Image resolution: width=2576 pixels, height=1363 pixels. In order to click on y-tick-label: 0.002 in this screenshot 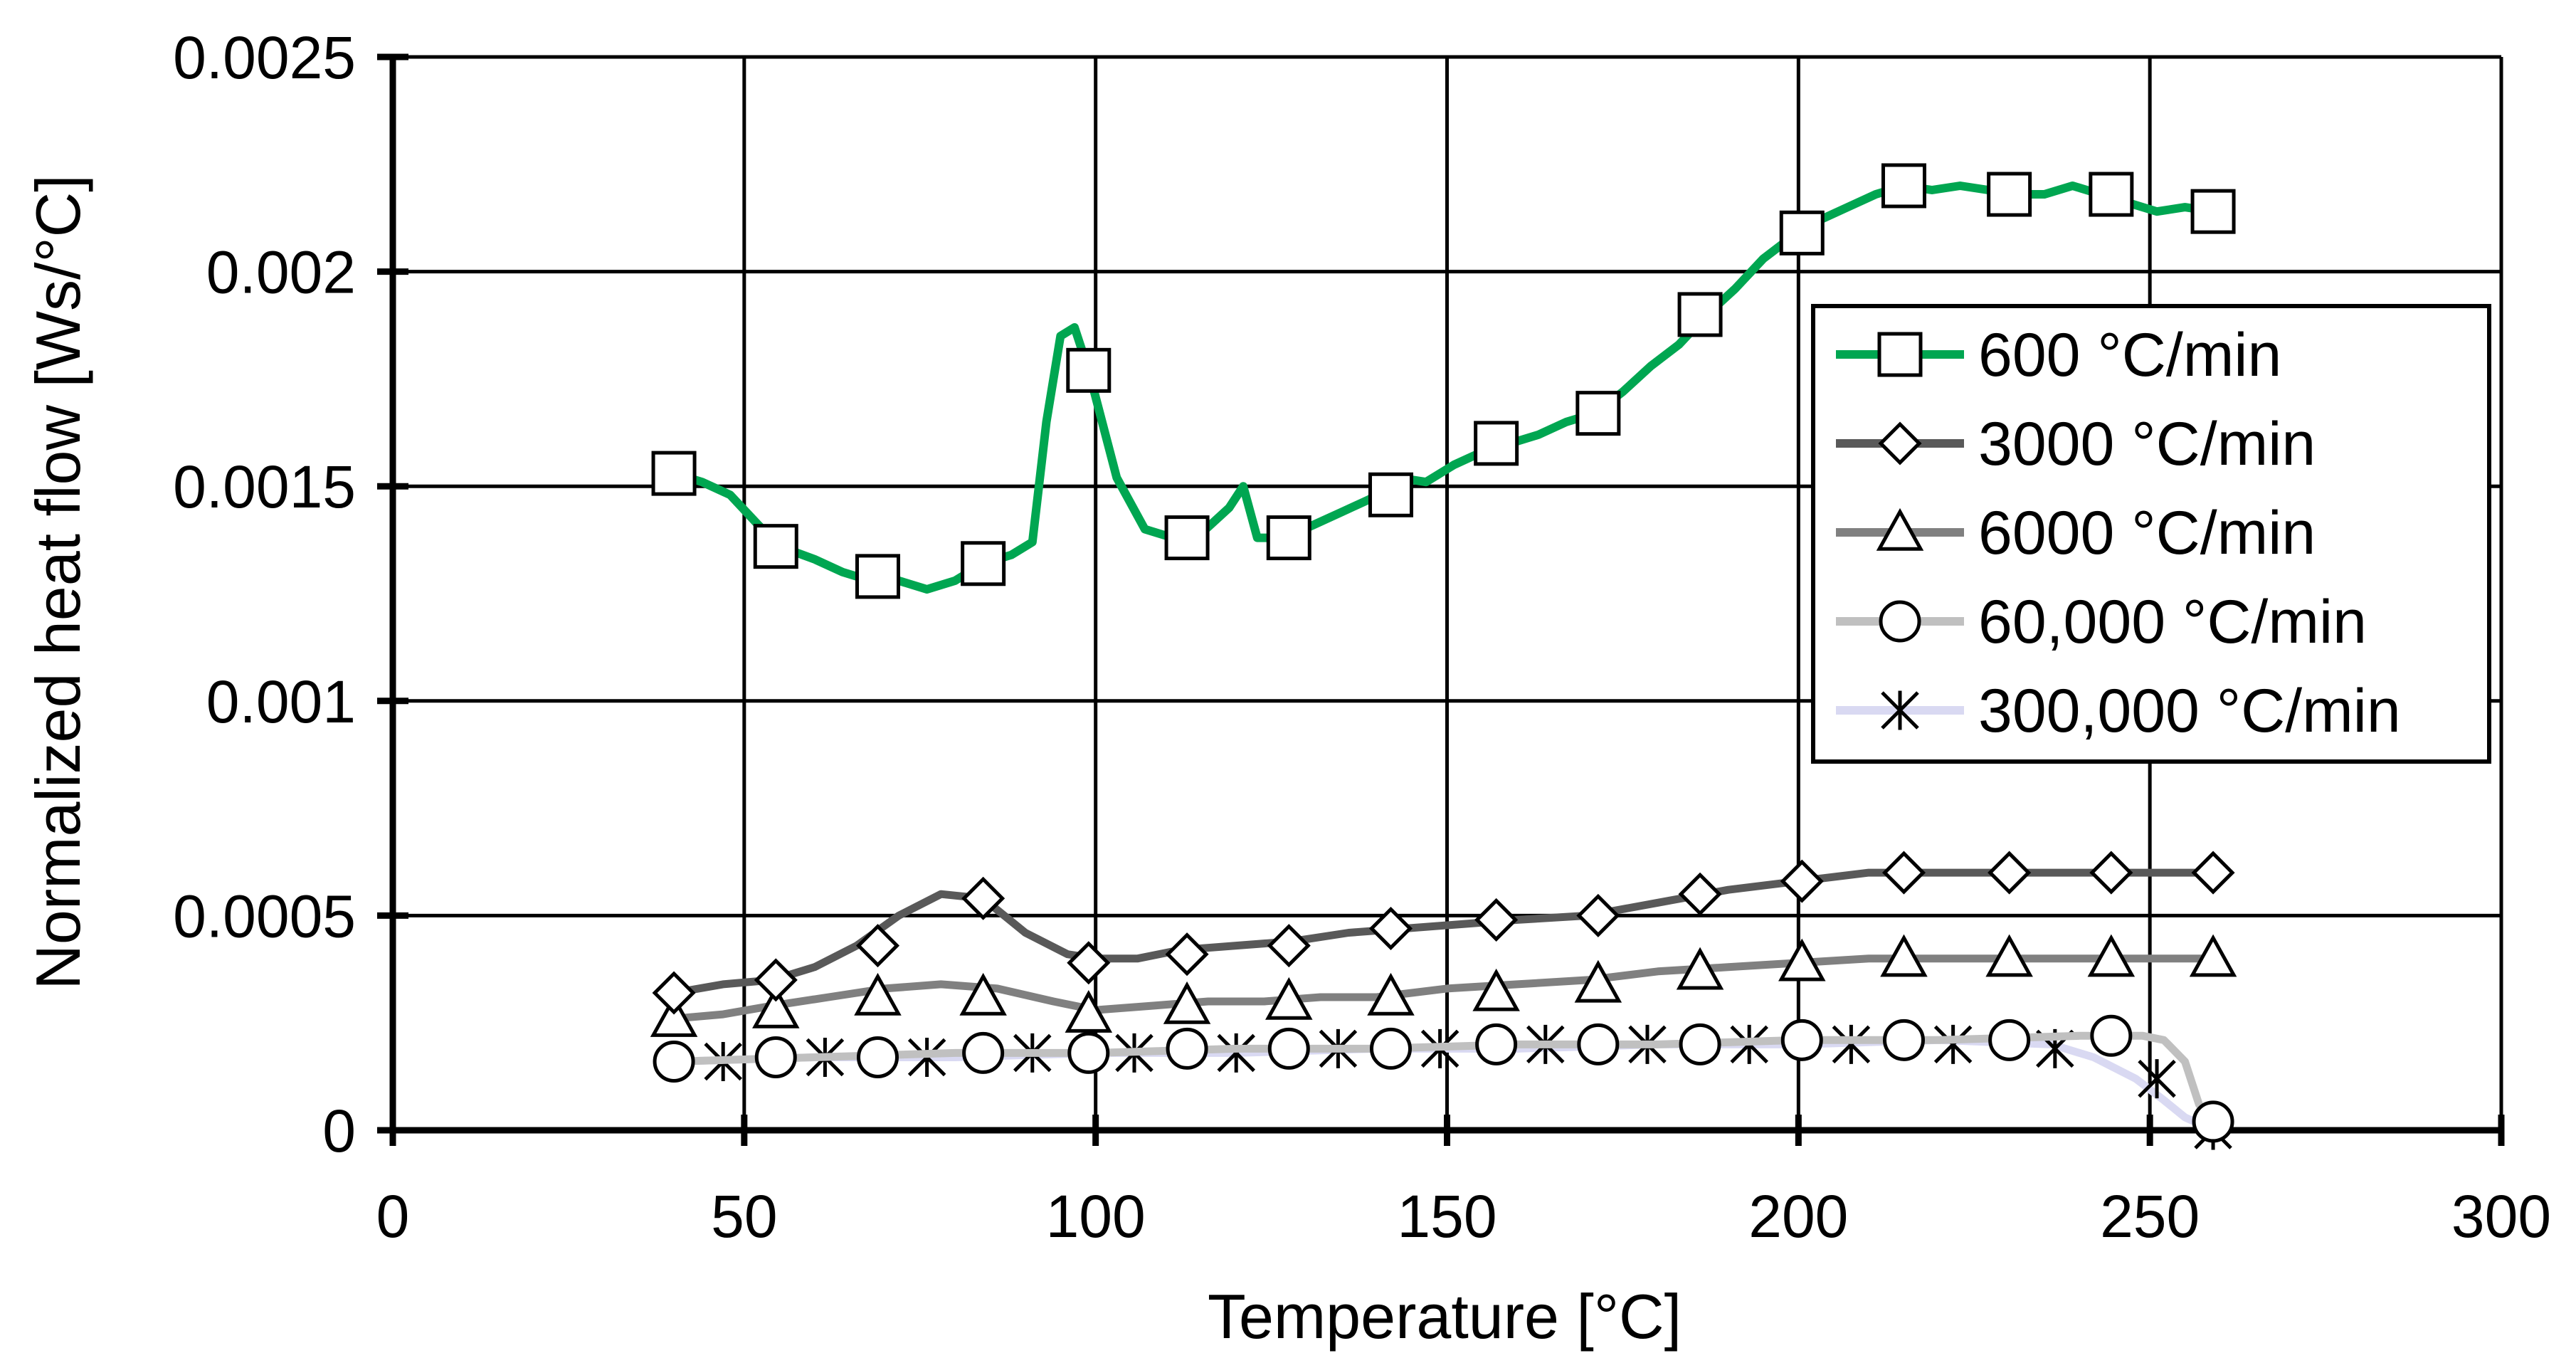, I will do `click(281, 272)`.